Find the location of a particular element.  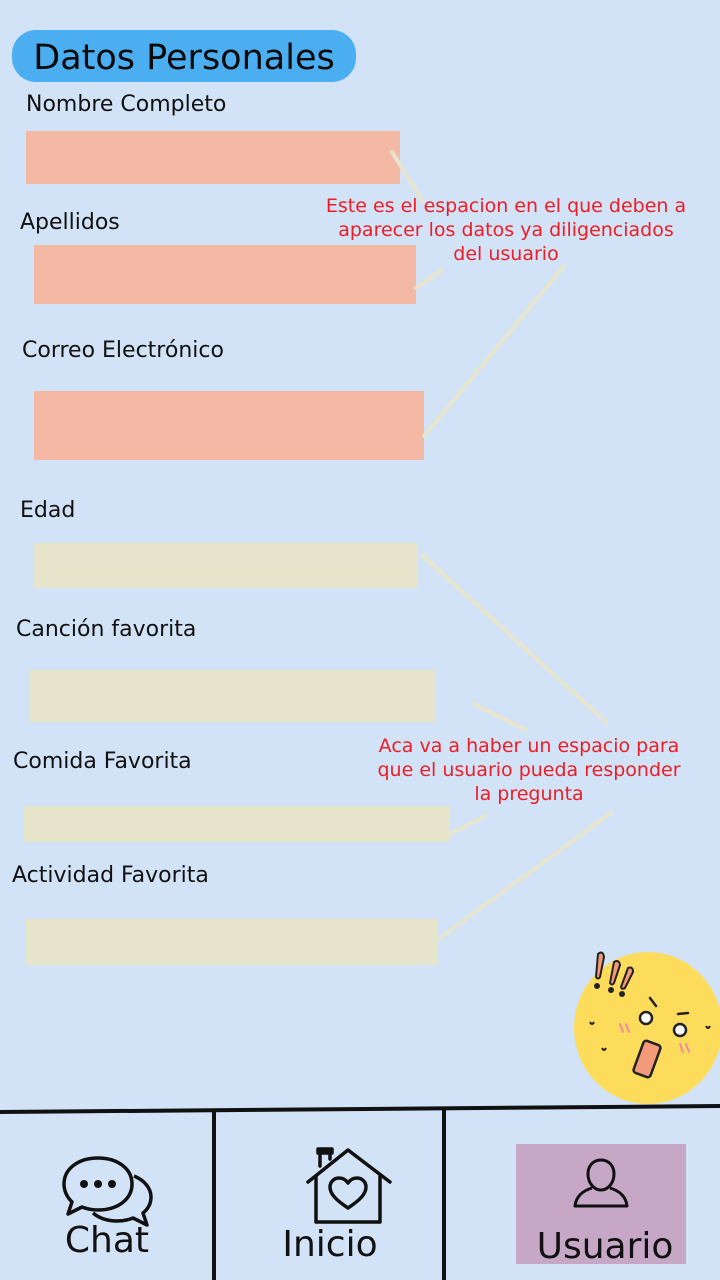

nombre-completo-value is located at coordinates (213, 157).